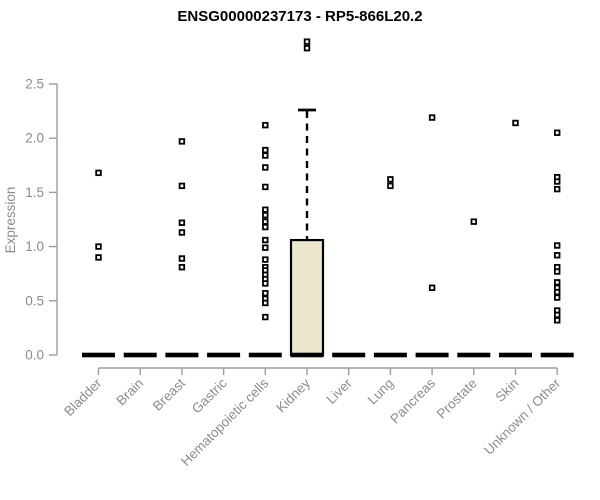  I want to click on y-tick-label: 0.0, so click(34, 355).